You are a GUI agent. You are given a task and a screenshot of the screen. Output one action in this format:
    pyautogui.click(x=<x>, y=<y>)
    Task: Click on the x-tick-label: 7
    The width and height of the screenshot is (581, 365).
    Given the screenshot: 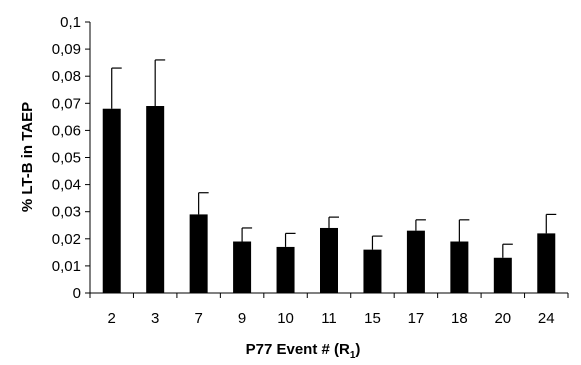 What is the action you would take?
    pyautogui.click(x=198, y=318)
    